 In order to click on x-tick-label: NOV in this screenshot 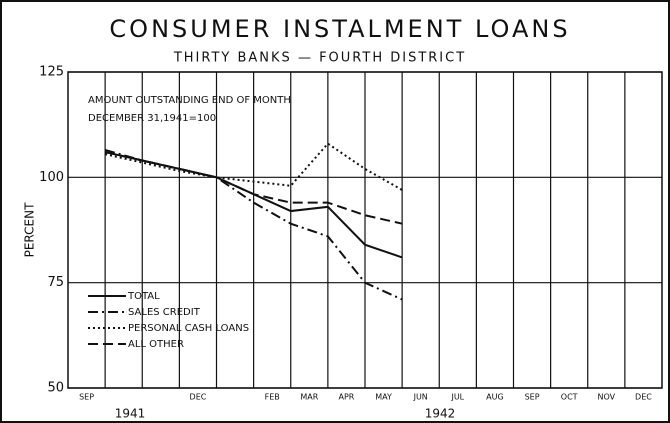, I will do `click(607, 397)`.